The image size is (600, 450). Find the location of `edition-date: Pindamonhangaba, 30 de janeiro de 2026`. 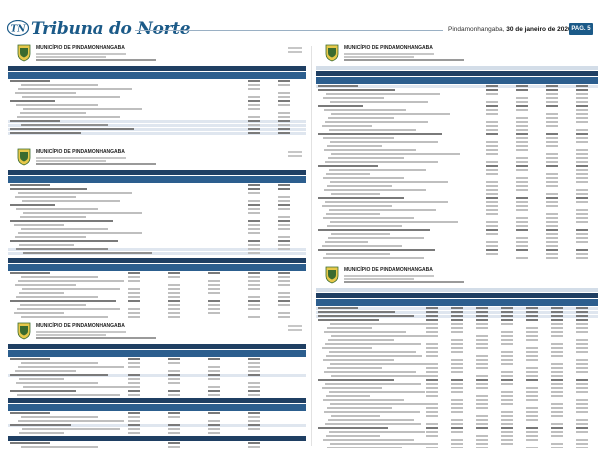

edition-date: Pindamonhangaba, 30 de janeiro de 2026 is located at coordinates (510, 29).